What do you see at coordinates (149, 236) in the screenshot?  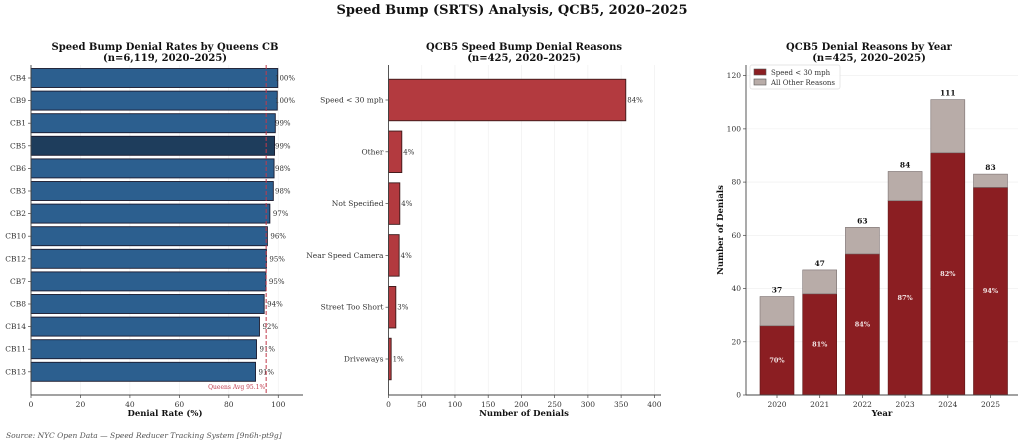 I see `bar-cb10` at bounding box center [149, 236].